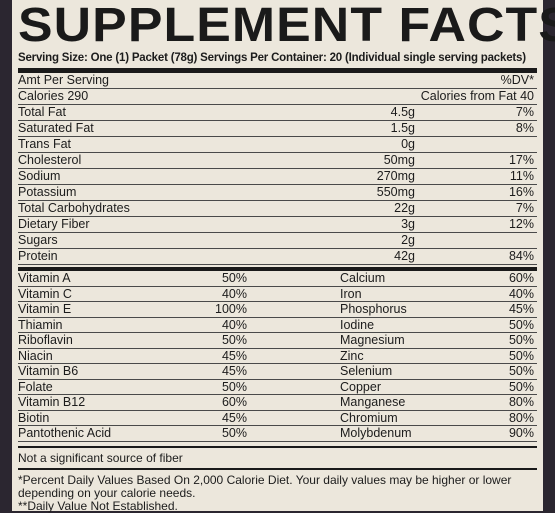 This screenshot has width=555, height=513. Describe the element at coordinates (521, 176) in the screenshot. I see `nutrient-dv: 11%` at that location.